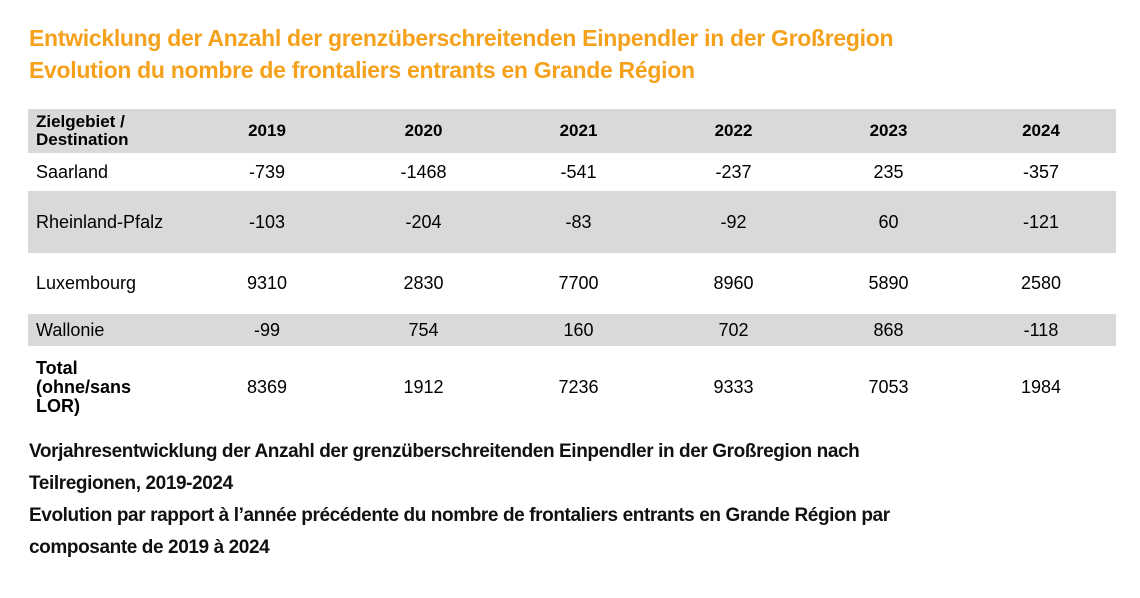 This screenshot has height=598, width=1140. What do you see at coordinates (733, 329) in the screenshot?
I see `table-cell: 702` at bounding box center [733, 329].